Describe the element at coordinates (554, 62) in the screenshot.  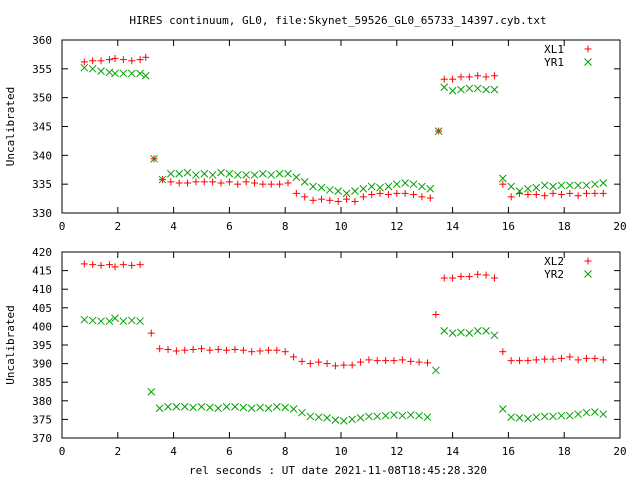
I see `legend-label: YR1` at that location.